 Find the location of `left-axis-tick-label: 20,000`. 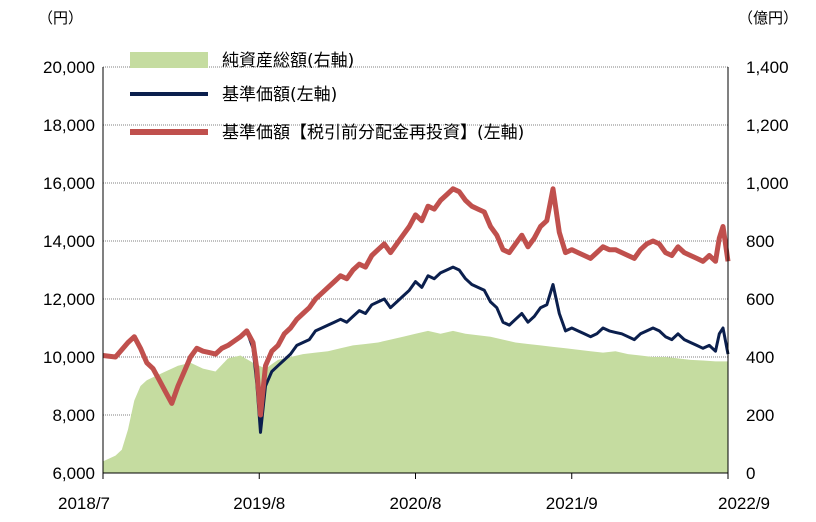

left-axis-tick-label: 20,000 is located at coordinates (69, 67).